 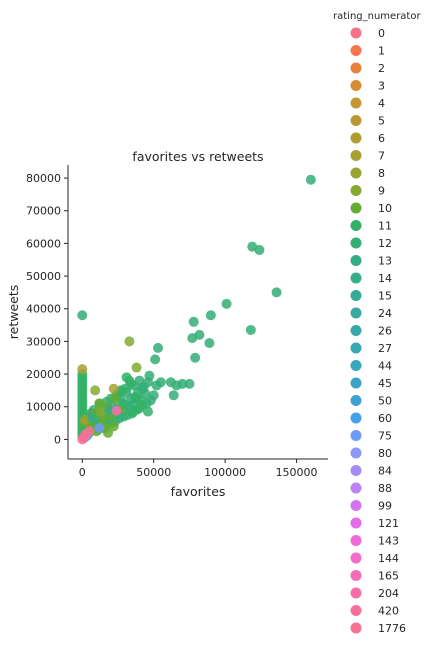 What do you see at coordinates (385, 261) in the screenshot?
I see `legend-label: 13` at bounding box center [385, 261].